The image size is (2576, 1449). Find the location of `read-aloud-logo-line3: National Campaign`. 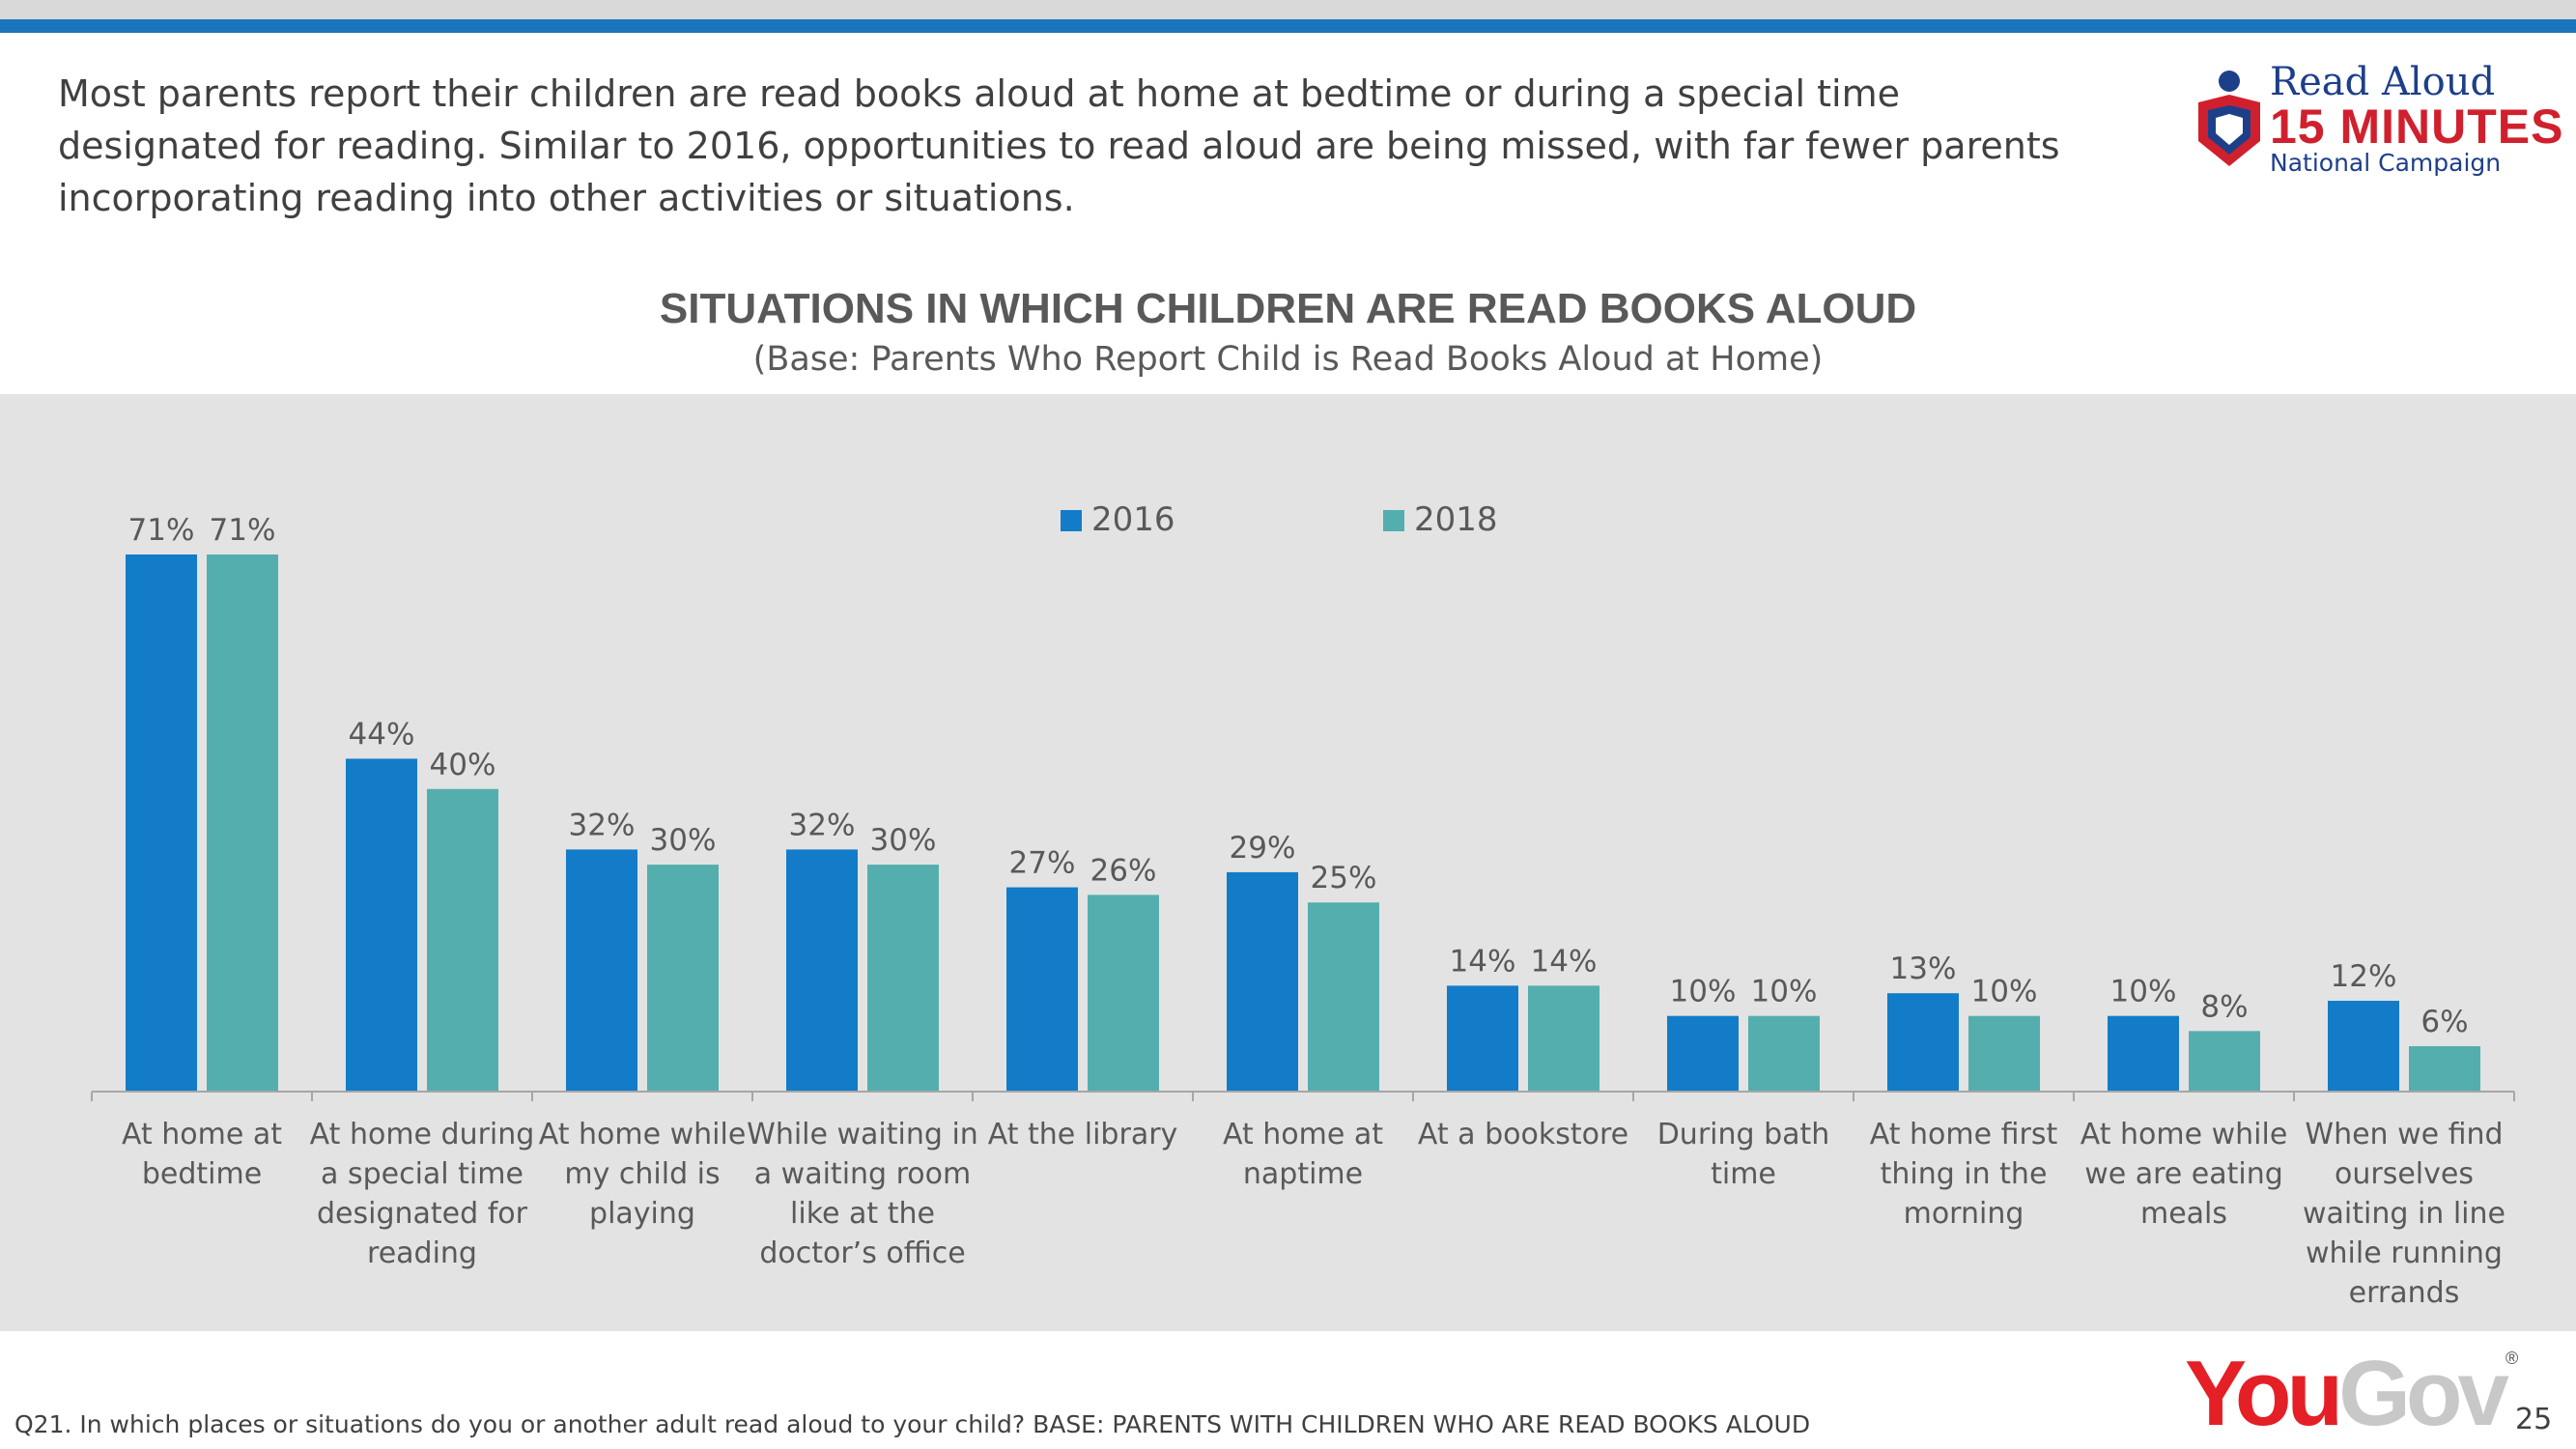

read-aloud-logo-line3: National Campaign is located at coordinates (2386, 163).